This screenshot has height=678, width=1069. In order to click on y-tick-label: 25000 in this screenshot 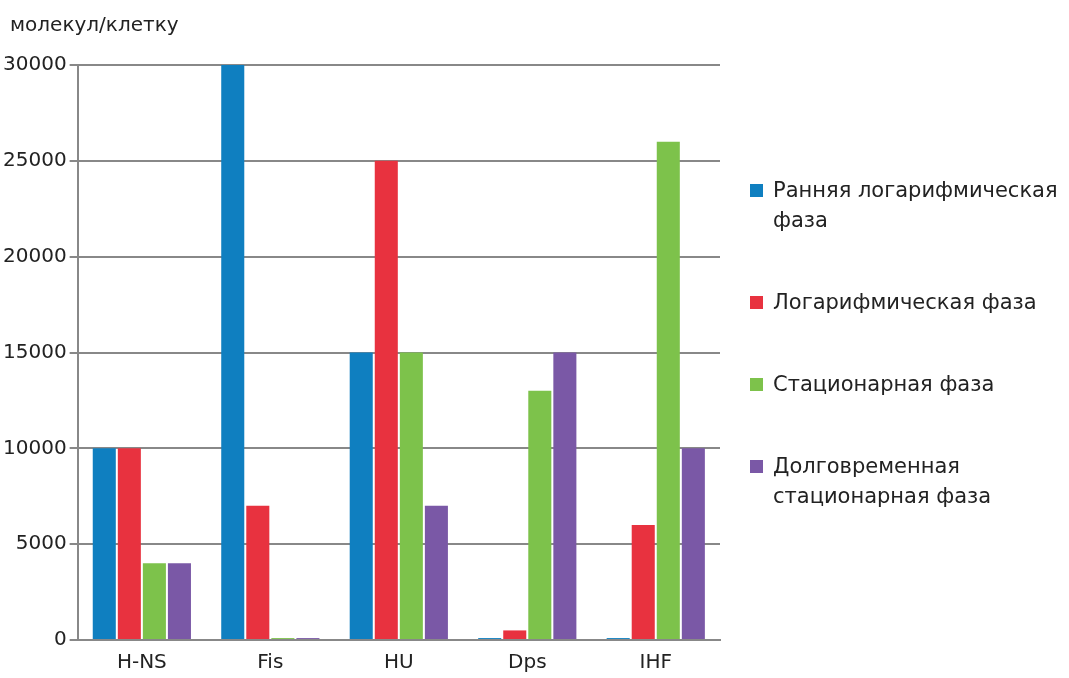, I will do `click(35, 159)`.